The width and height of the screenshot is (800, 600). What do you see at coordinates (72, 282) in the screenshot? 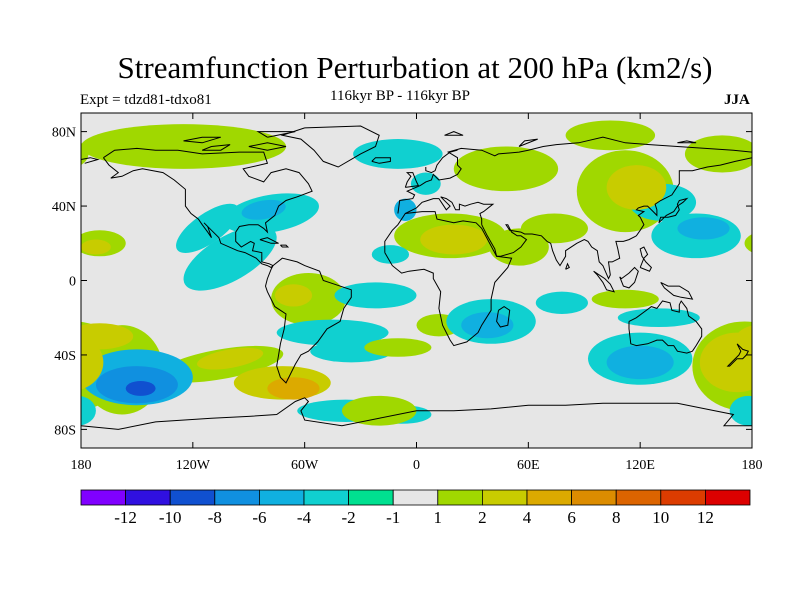
I see `y-tick-label: 0` at bounding box center [72, 282].